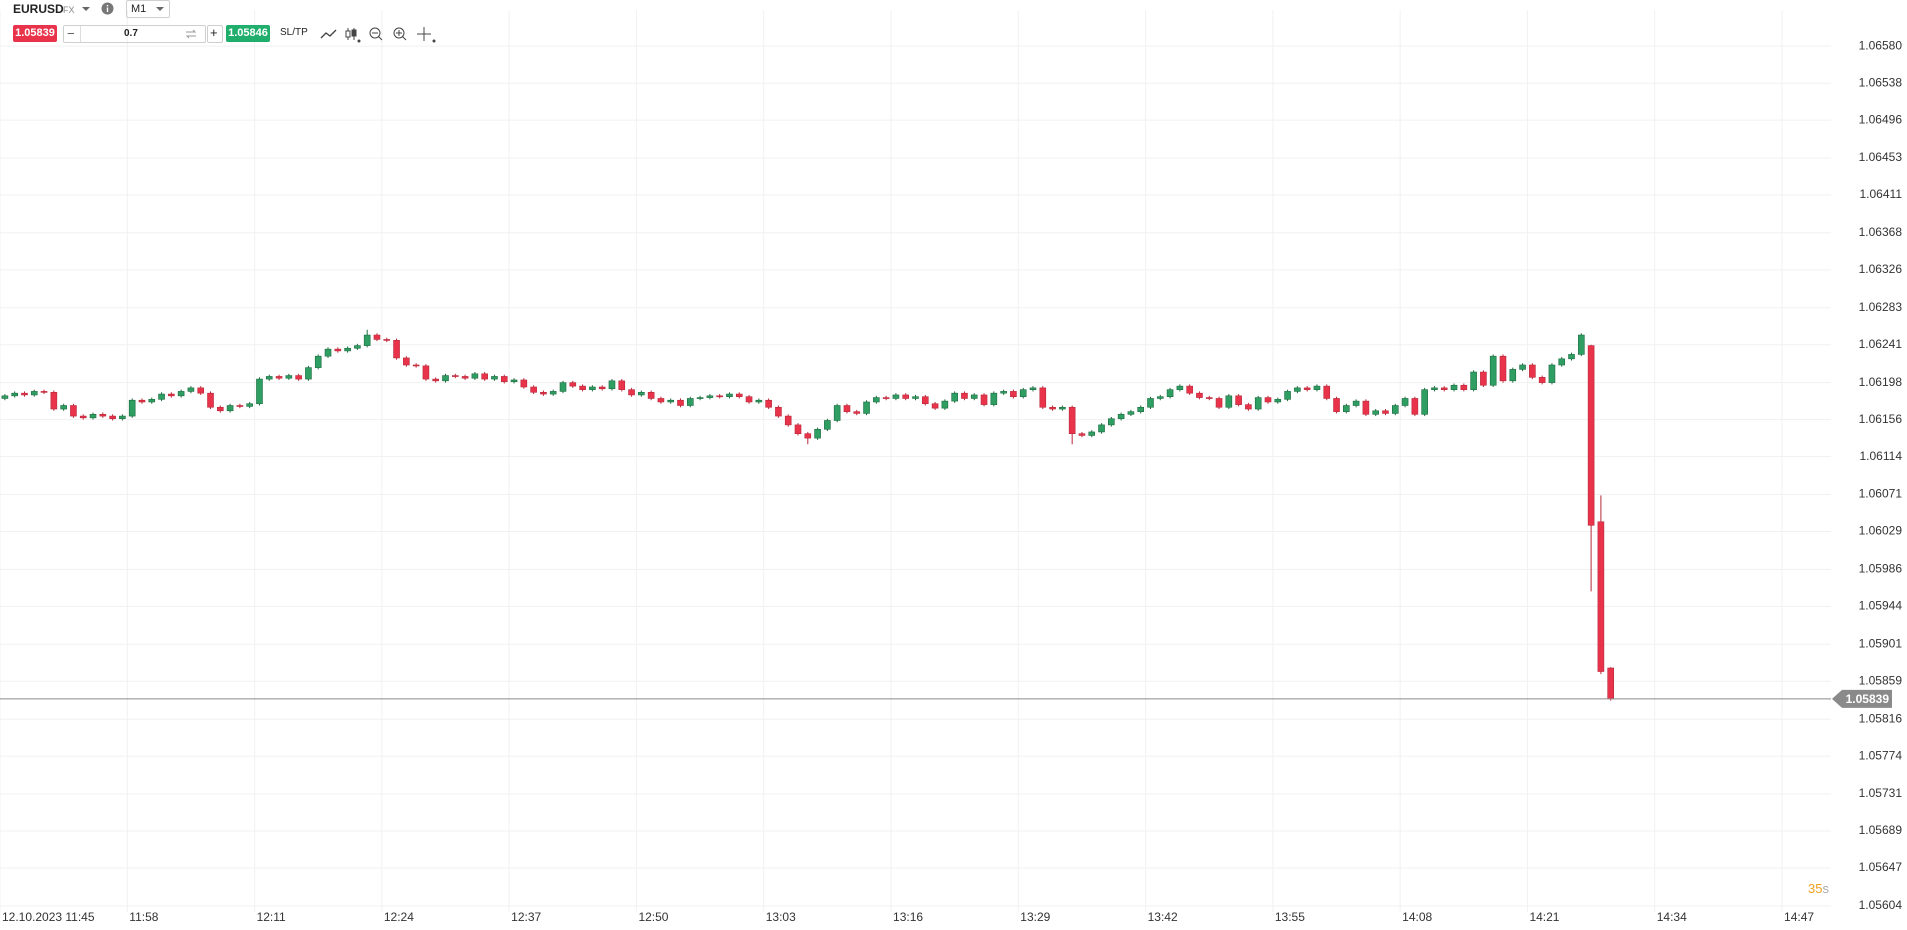 Image resolution: width=1907 pixels, height=930 pixels. What do you see at coordinates (294, 32) in the screenshot?
I see `sl-tp-button: SL/TP` at bounding box center [294, 32].